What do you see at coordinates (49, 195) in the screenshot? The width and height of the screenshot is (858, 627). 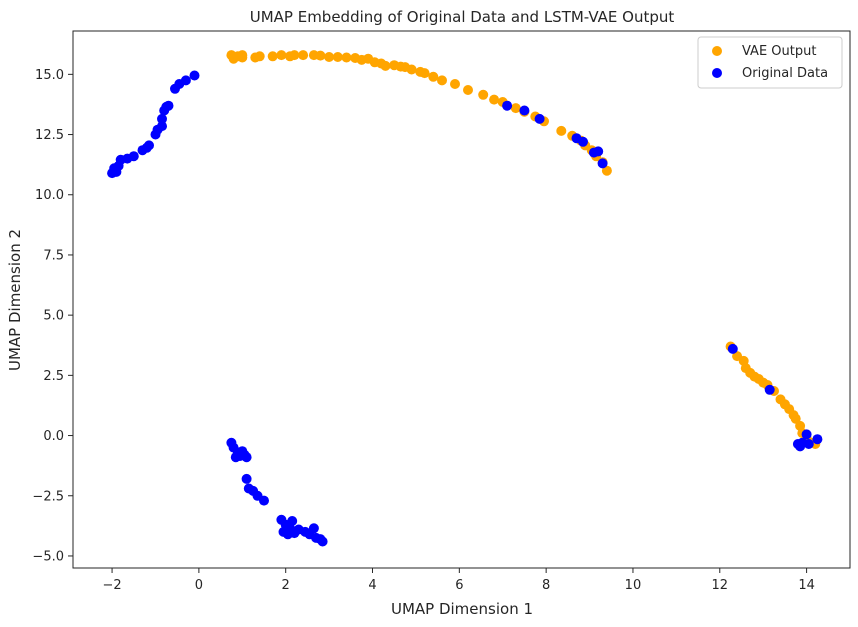 I see `y-tick-label: 10.0` at bounding box center [49, 195].